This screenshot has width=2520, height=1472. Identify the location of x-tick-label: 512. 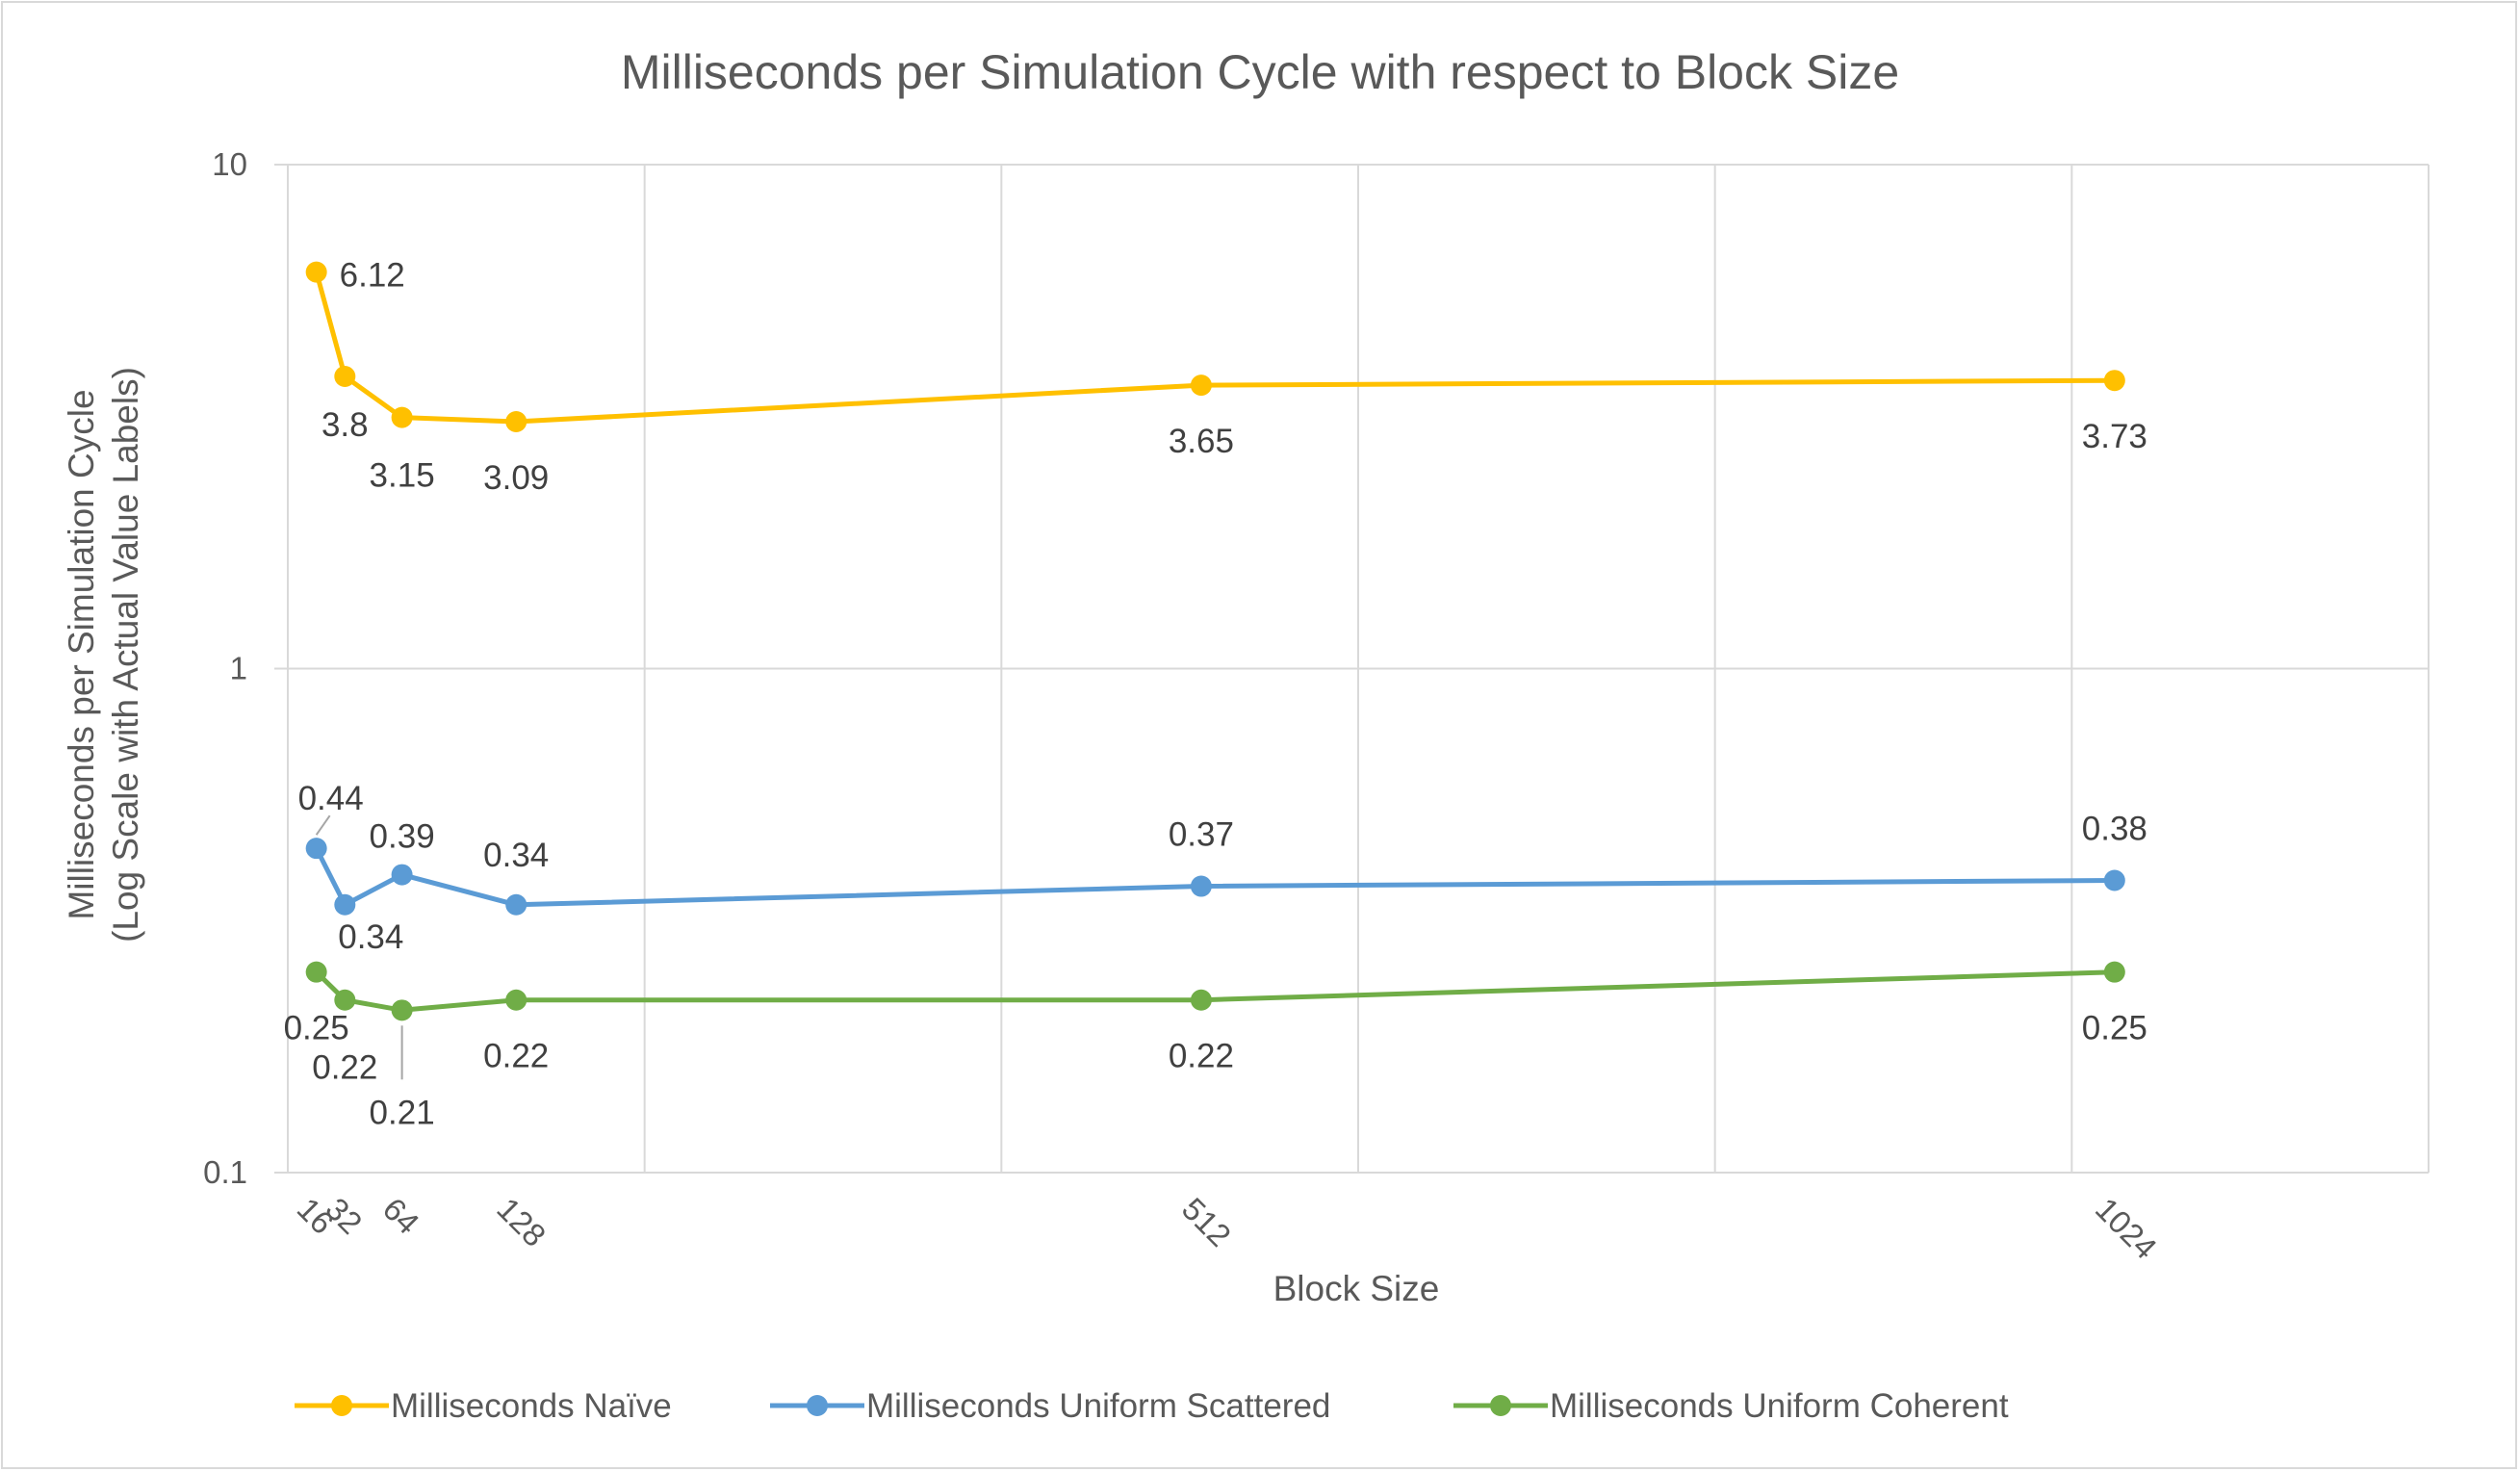
(1206, 1222).